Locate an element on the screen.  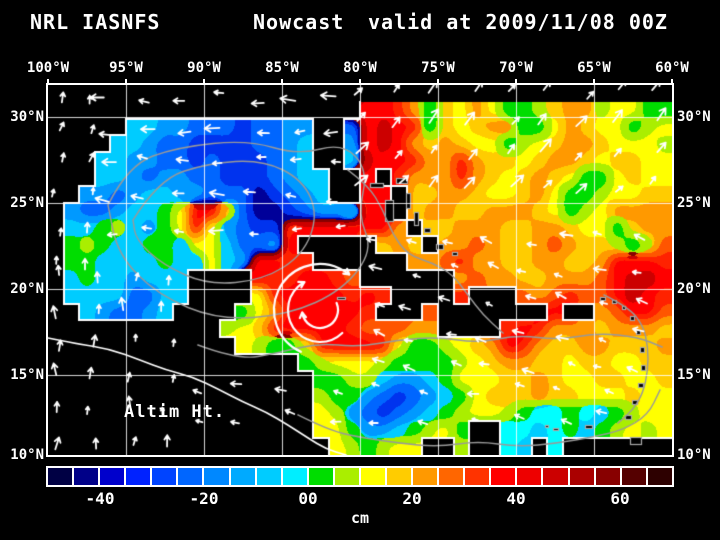
colorbar-tick-label: -40 is located at coordinates (100, 498).